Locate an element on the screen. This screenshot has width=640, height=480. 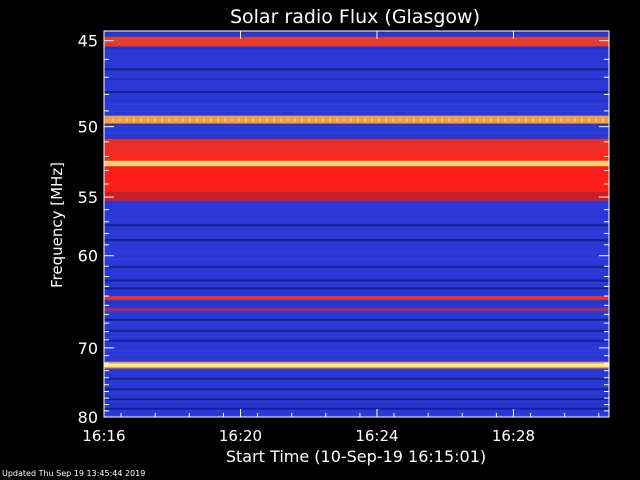
x-axis-label: Start Time (10-Sep-19 16:15:01) is located at coordinates (356, 456).